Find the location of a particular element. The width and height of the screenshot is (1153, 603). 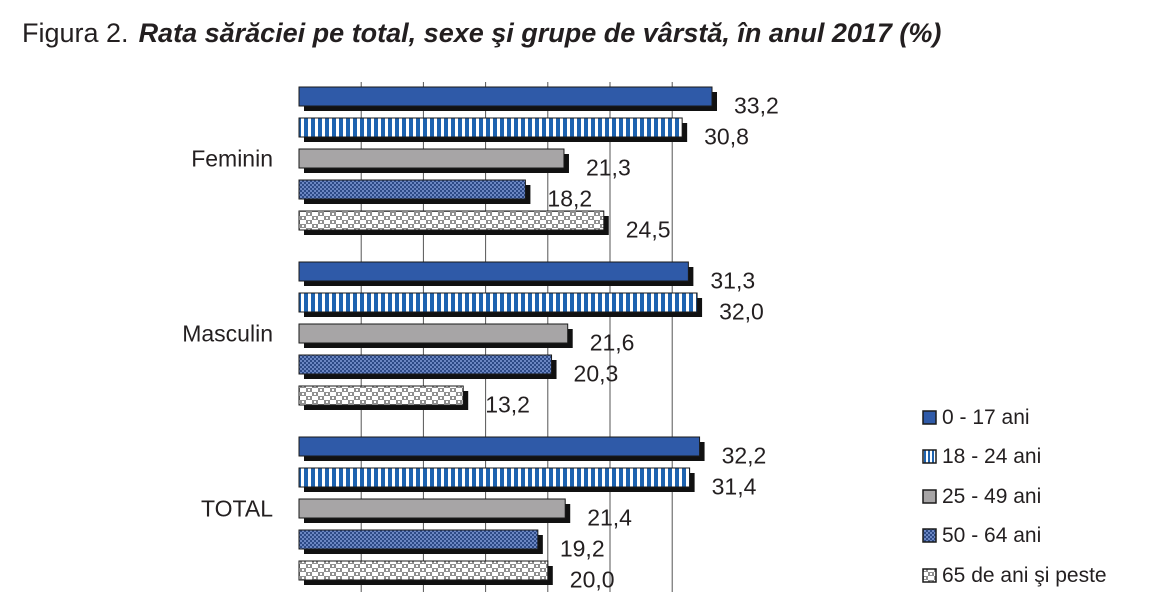

category-label: TOTAL is located at coordinates (237, 509).